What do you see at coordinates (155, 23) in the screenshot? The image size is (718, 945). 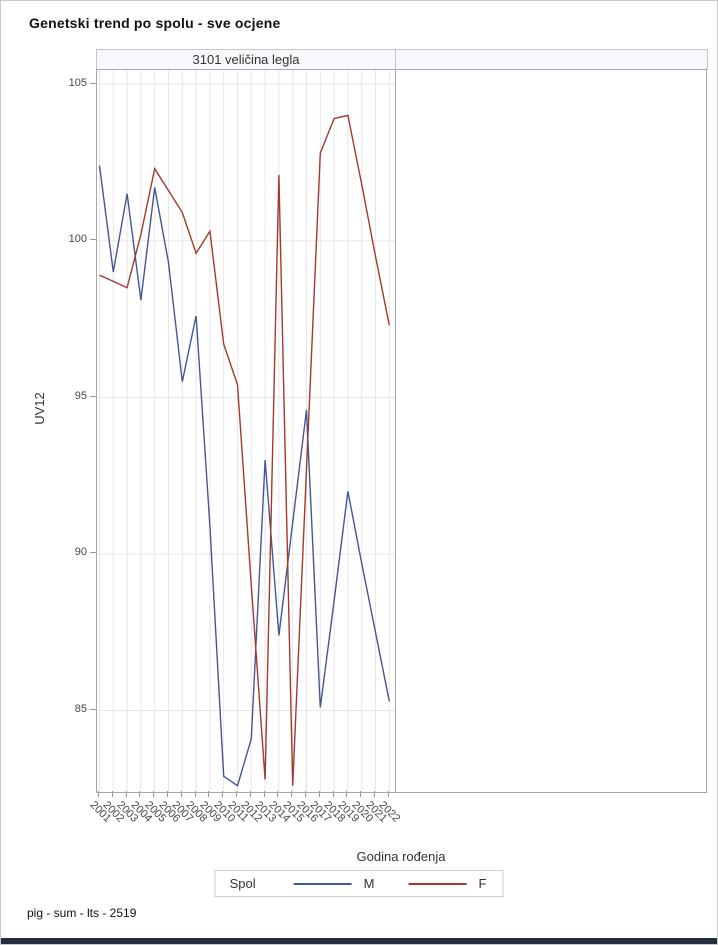 I see `chart-title: Genetski trend po spolu - sve ocjene` at bounding box center [155, 23].